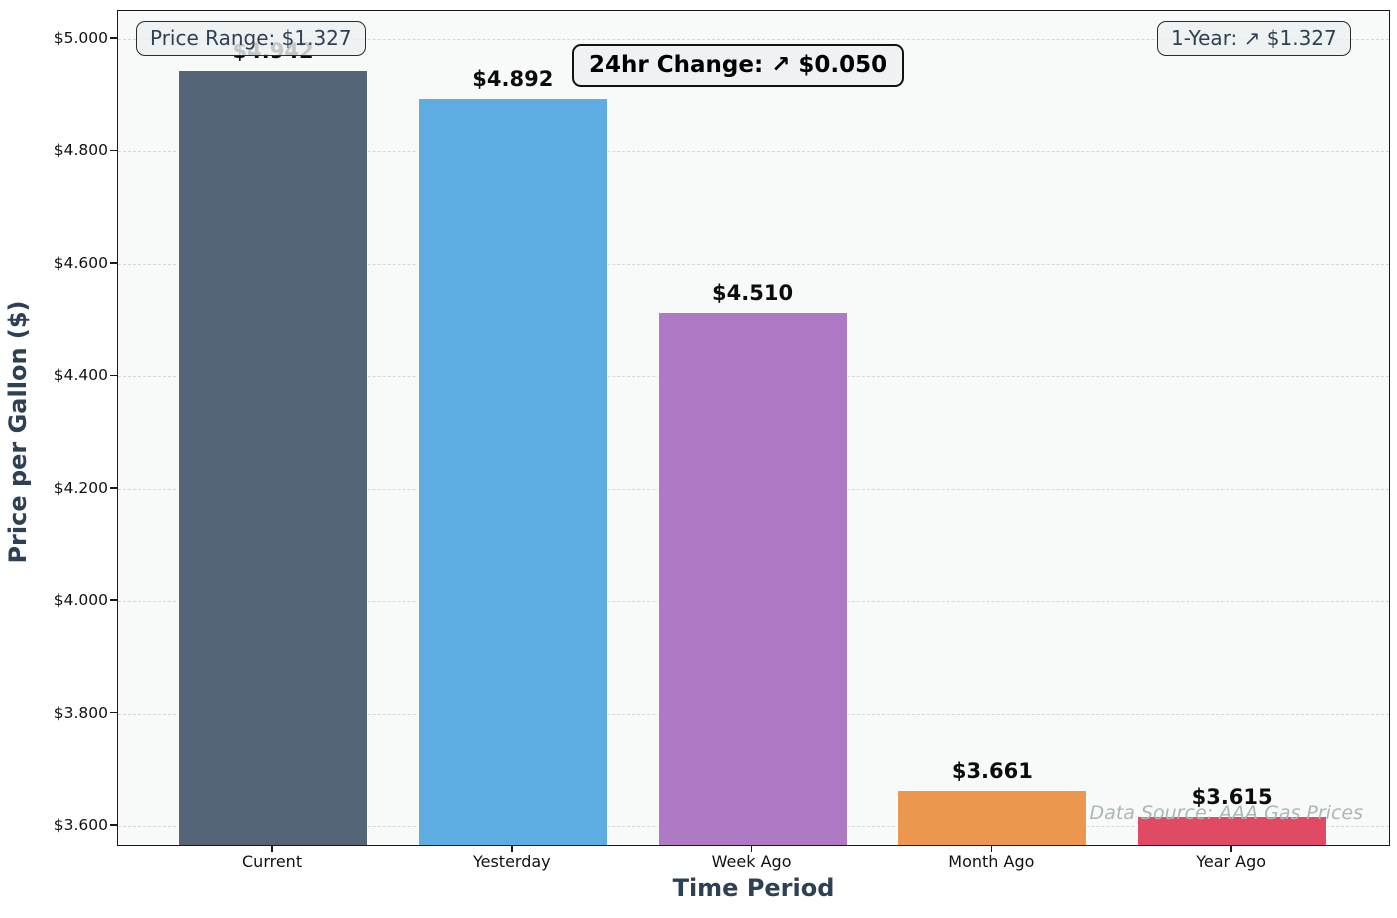  I want to click on bar-week-ago, so click(752, 578).